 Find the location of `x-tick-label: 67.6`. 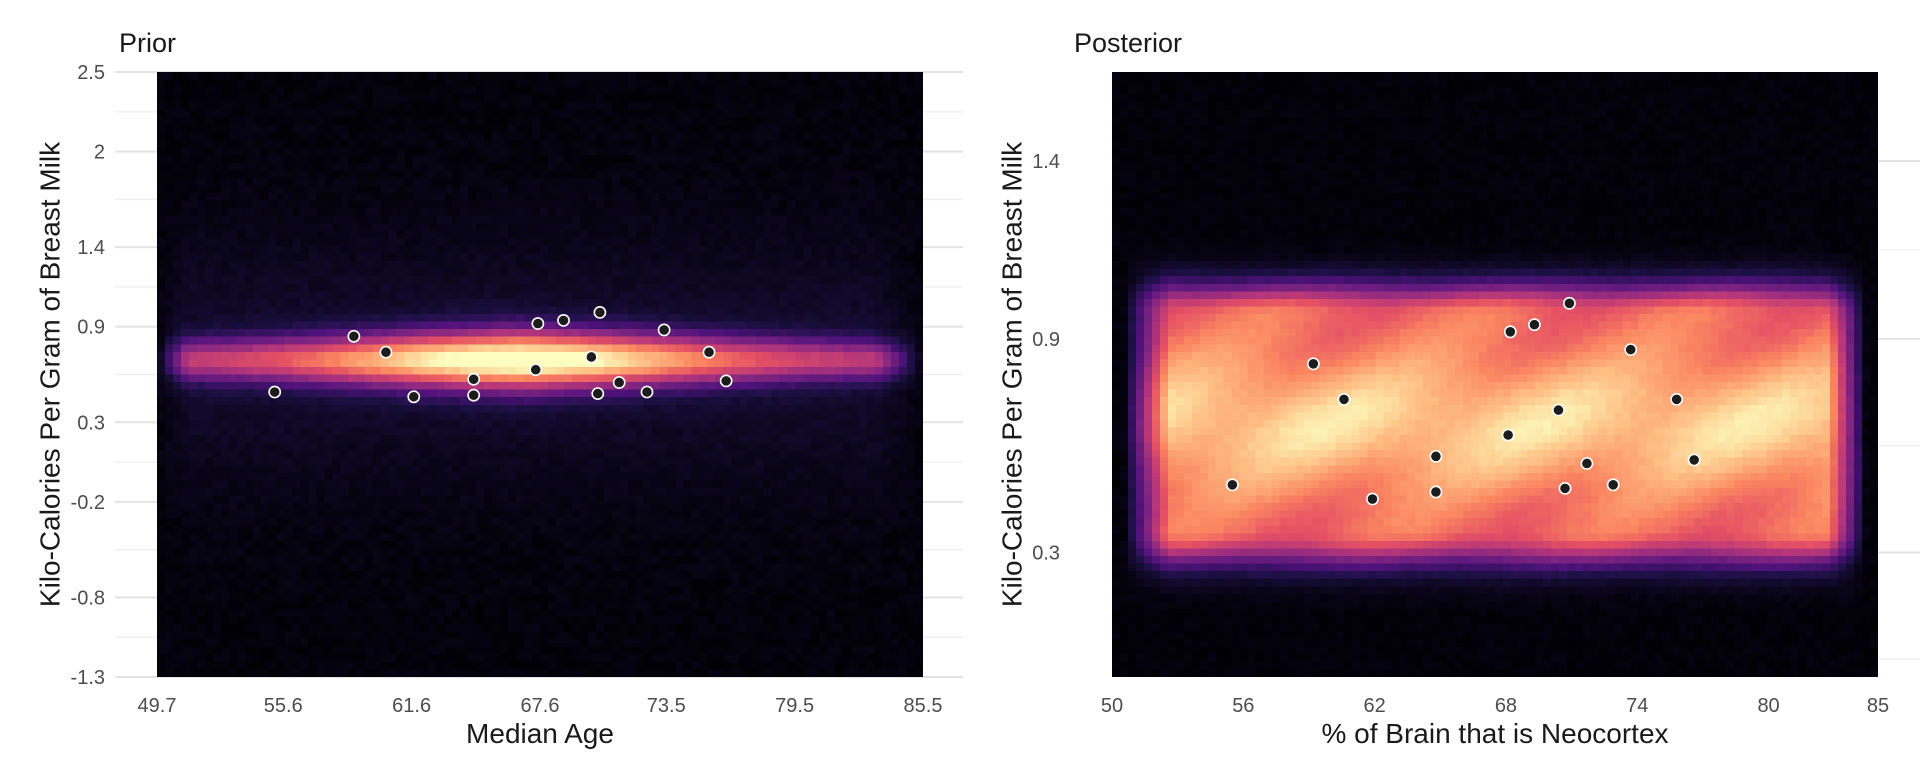

x-tick-label: 67.6 is located at coordinates (540, 706).